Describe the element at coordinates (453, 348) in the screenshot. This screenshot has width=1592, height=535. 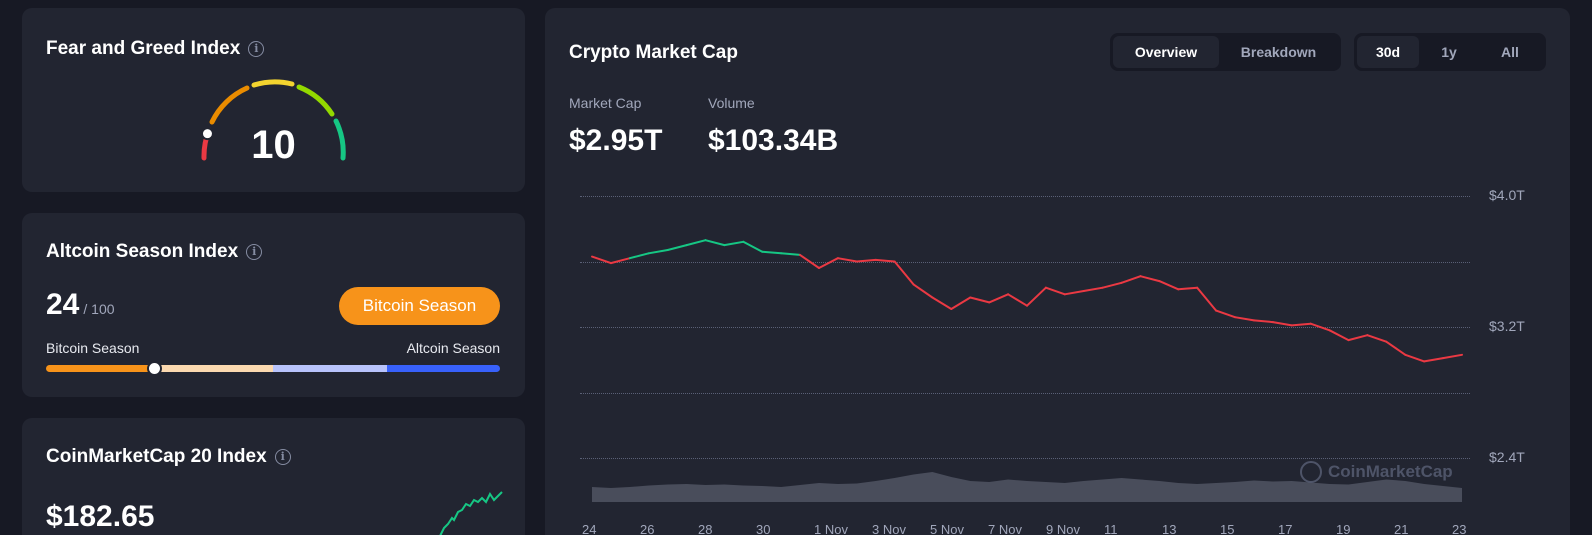
I see `altcoin-season-label: Altcoin Season` at that location.